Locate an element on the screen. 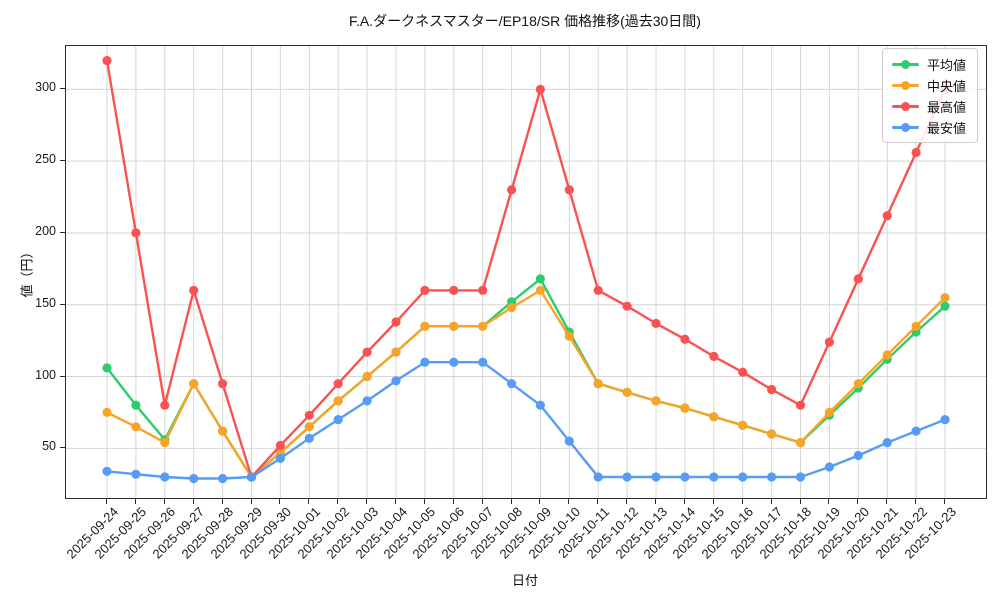  legend-label: 最安値 is located at coordinates (946, 128).